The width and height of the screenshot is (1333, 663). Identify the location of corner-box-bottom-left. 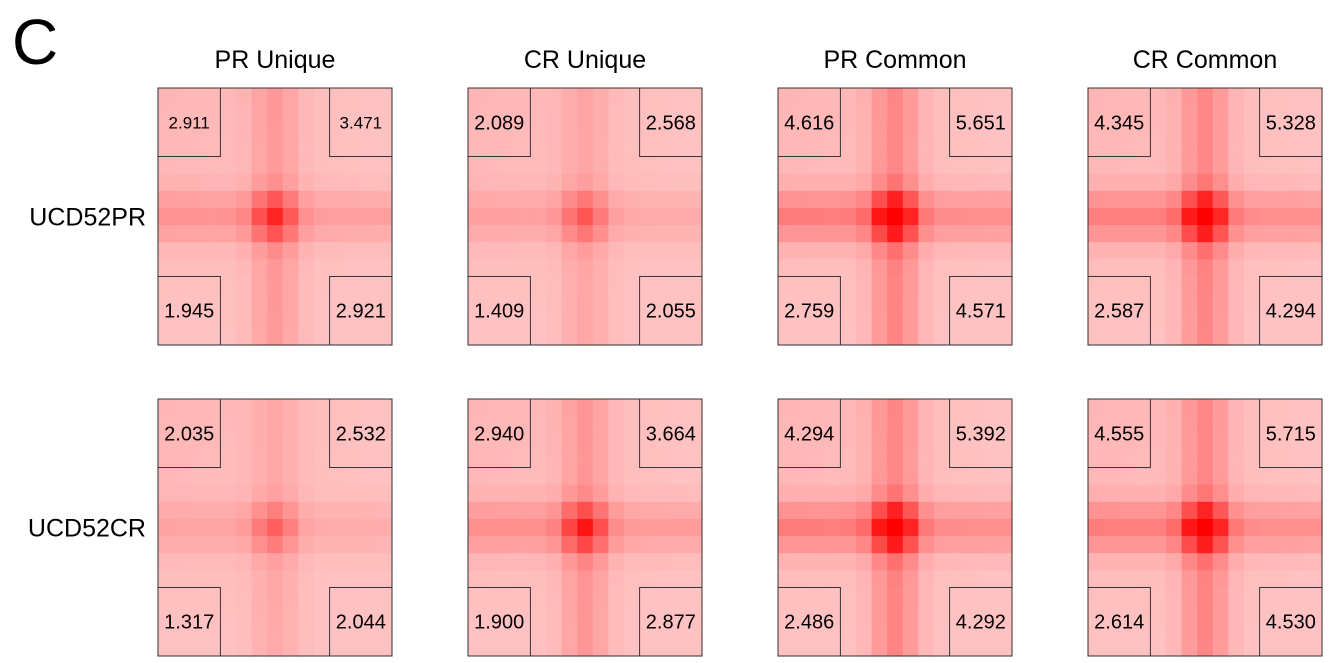
(189, 310).